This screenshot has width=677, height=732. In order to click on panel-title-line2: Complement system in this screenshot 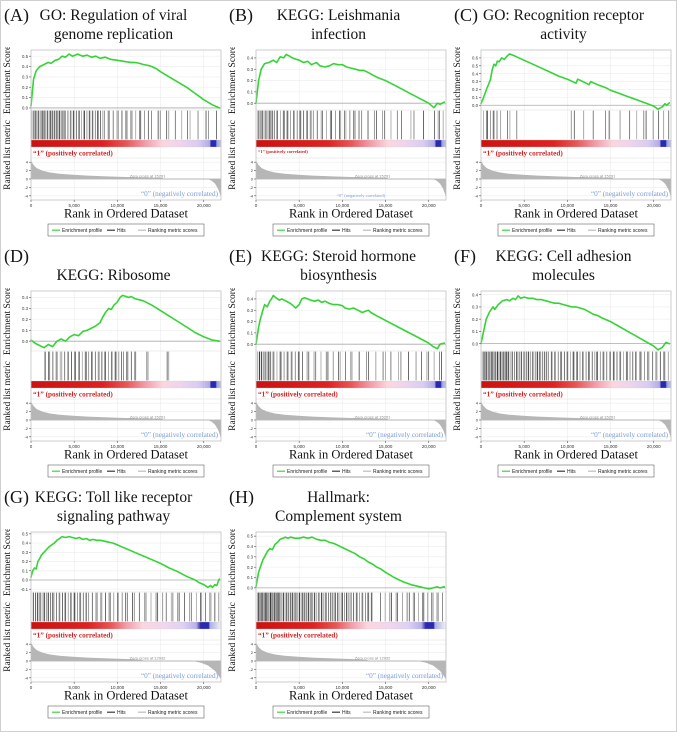, I will do `click(338, 516)`.